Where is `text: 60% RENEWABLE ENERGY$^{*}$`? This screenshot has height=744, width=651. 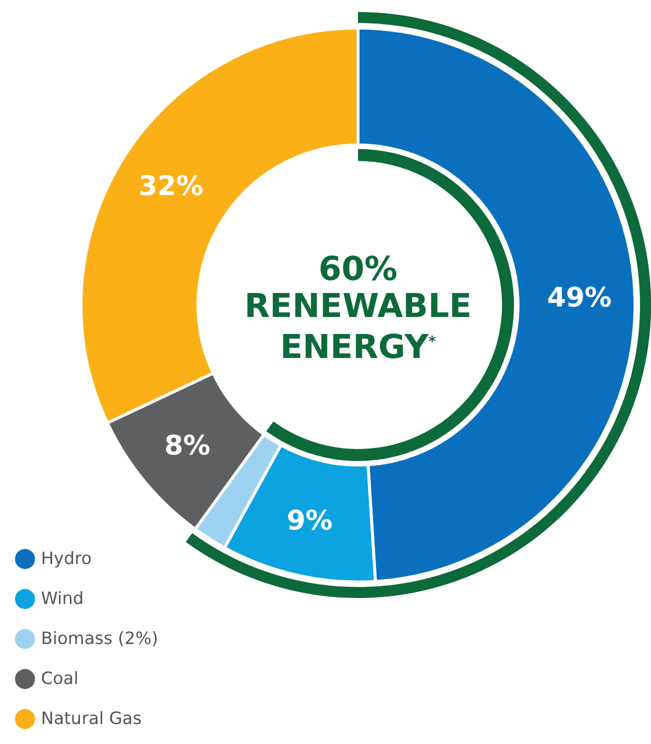
text: 60% RENEWABLE ENERGY$^{*}$ is located at coordinates (358, 307).